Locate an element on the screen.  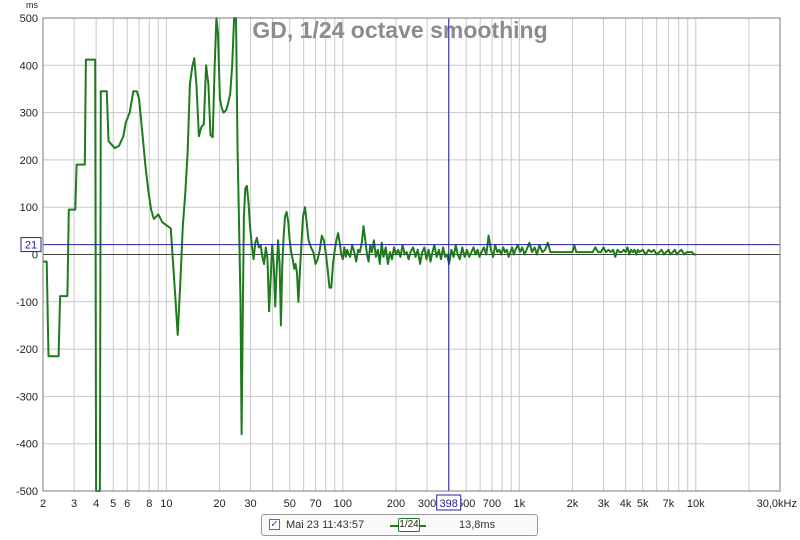
y-tick-label: -200 is located at coordinates (27, 350).